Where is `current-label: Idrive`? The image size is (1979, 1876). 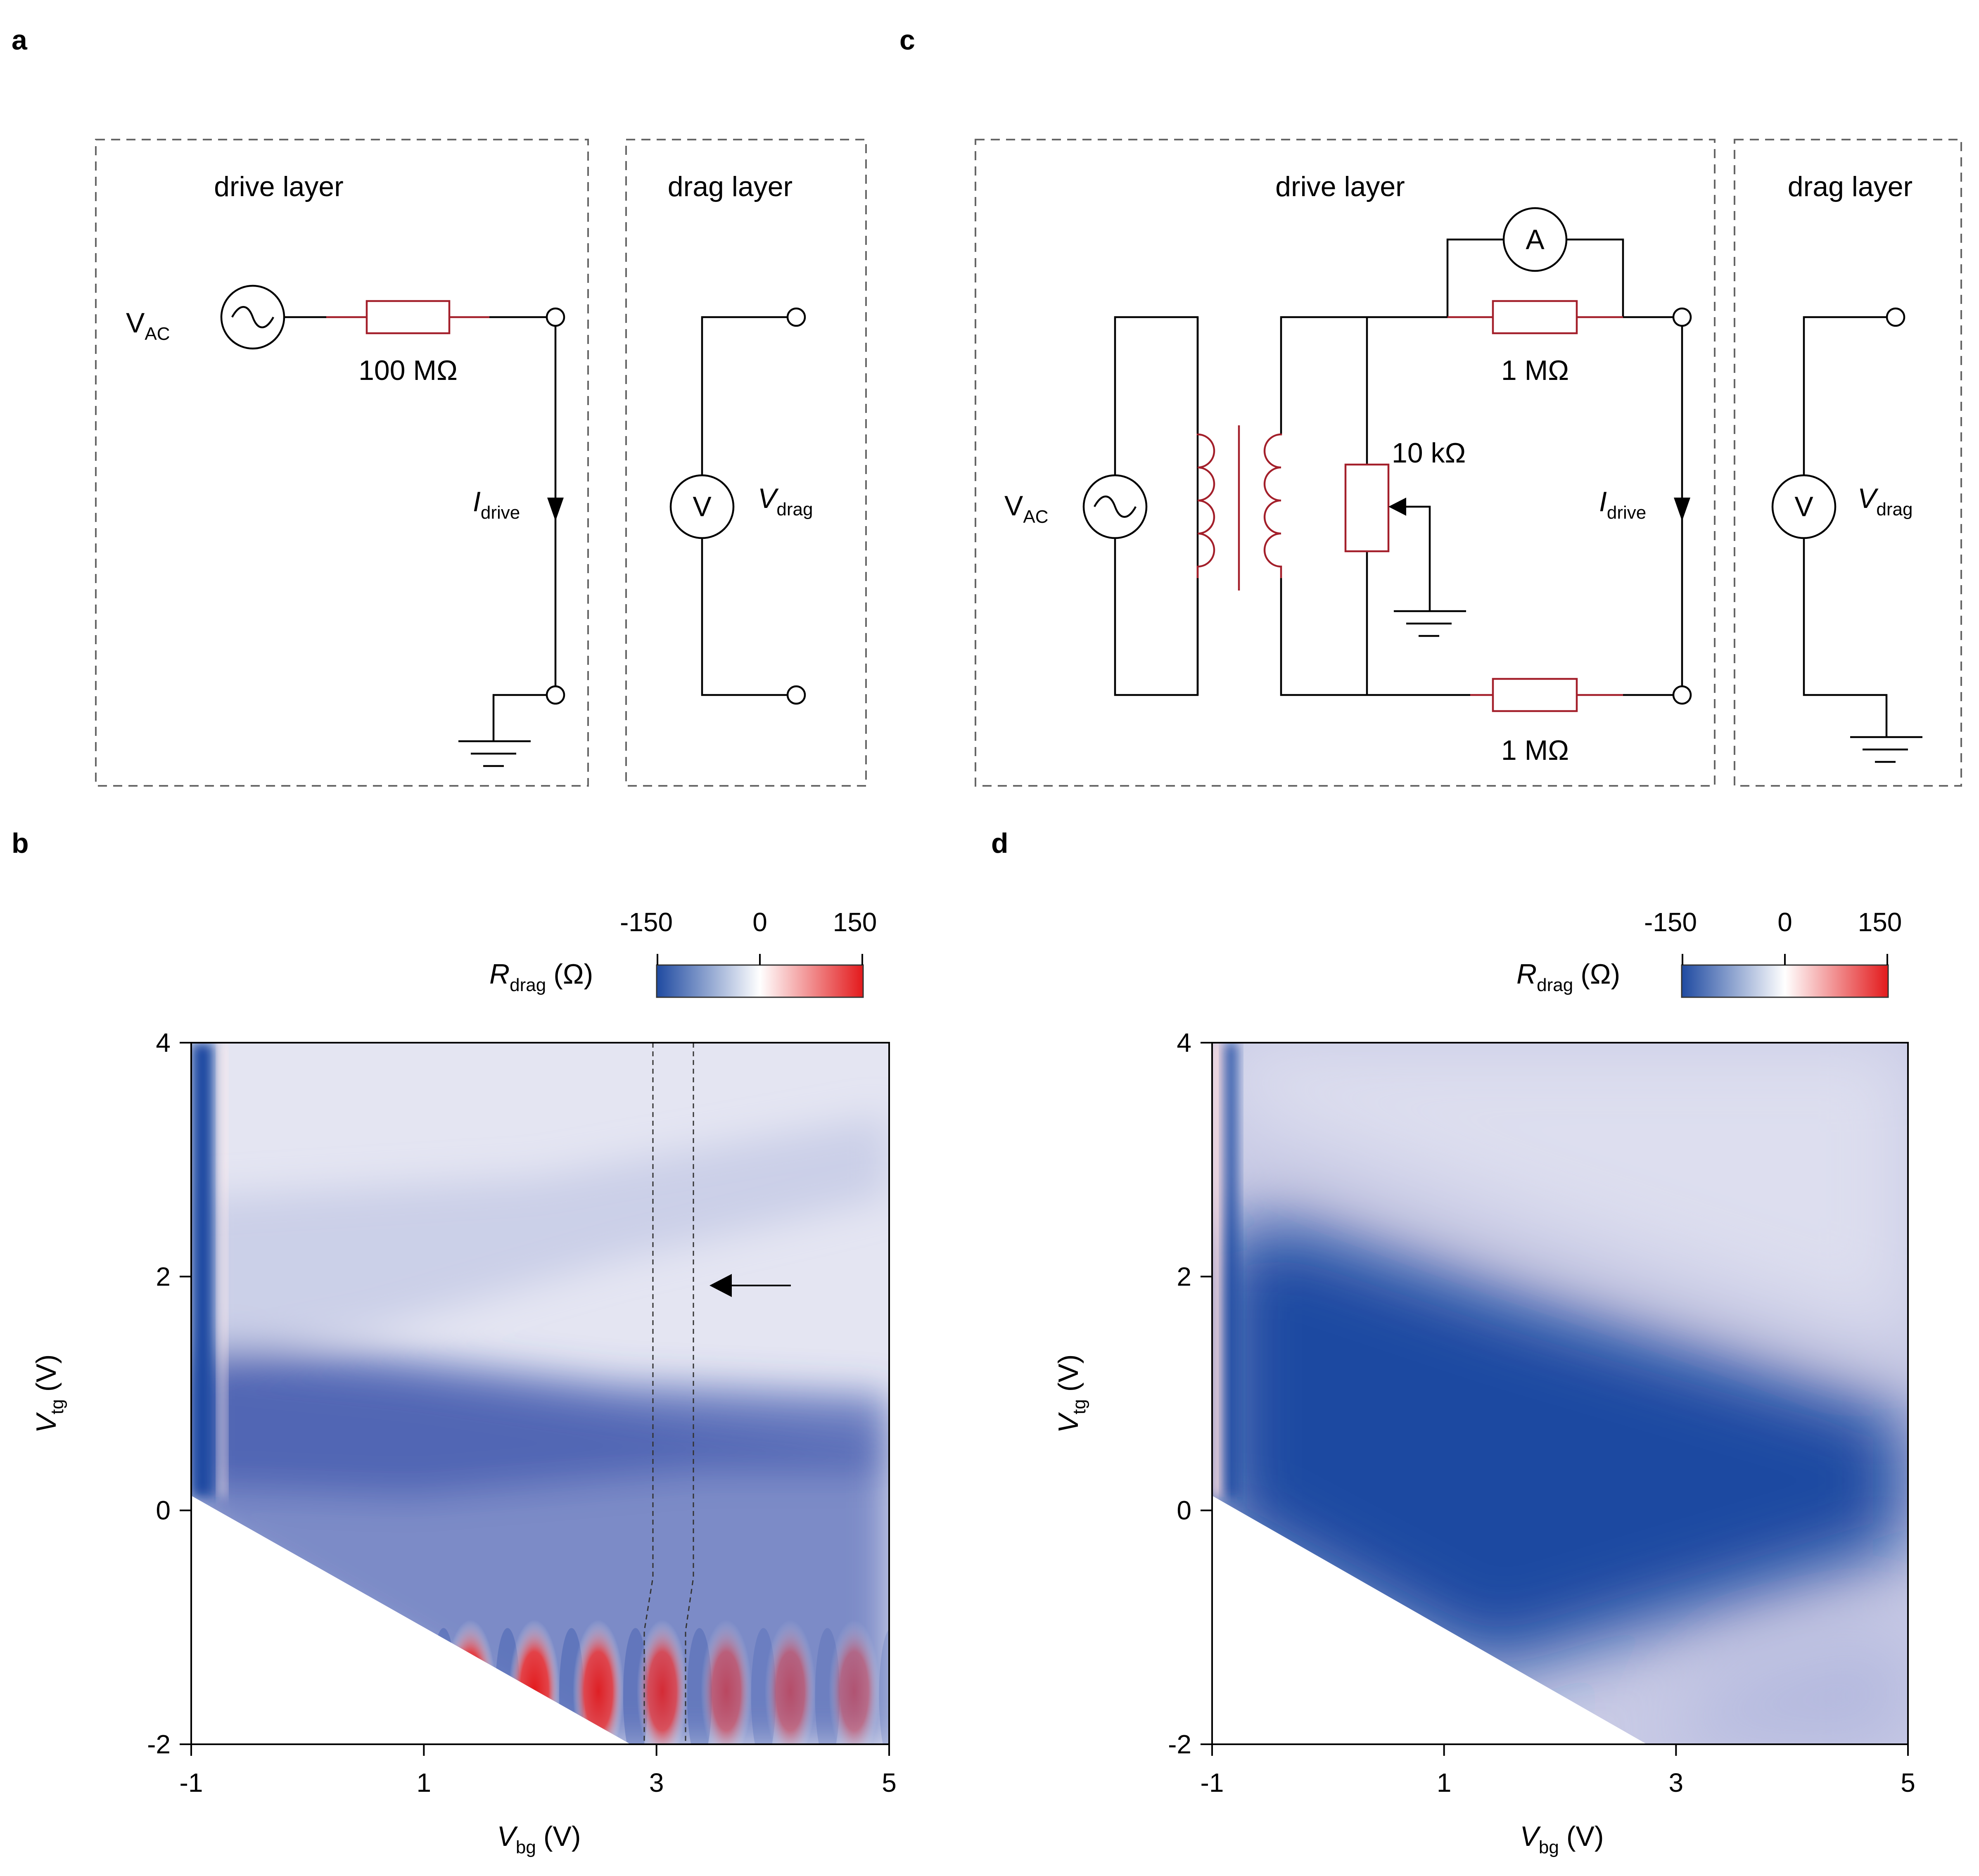
current-label: Idrive is located at coordinates (1623, 504).